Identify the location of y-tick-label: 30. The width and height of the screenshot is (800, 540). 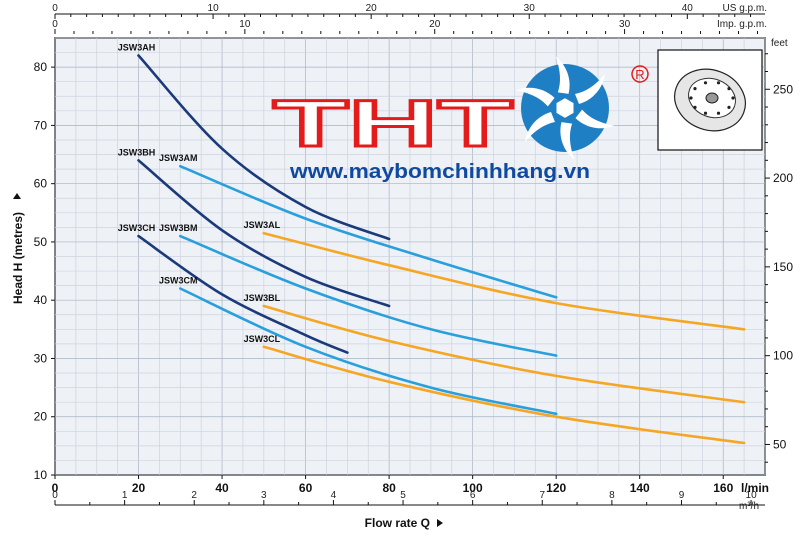
(41, 358).